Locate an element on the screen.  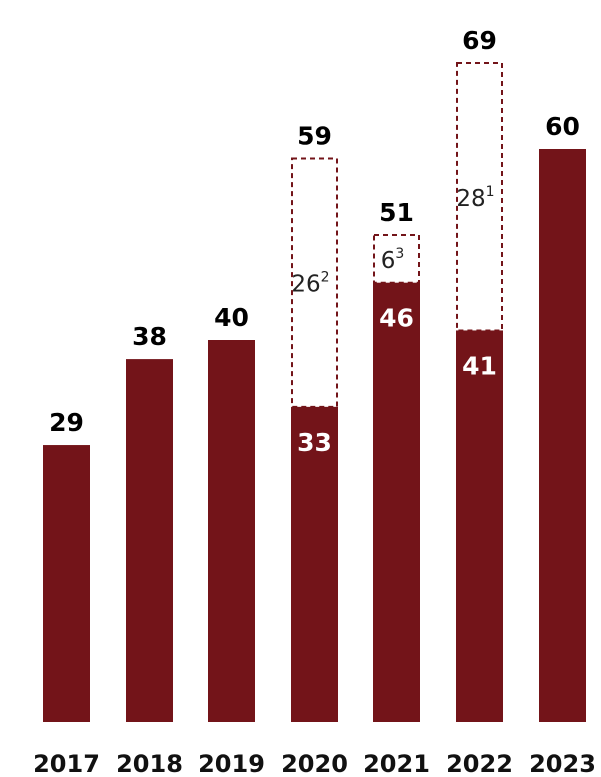
dashed-value-2021: 6 is located at coordinates (388, 261).